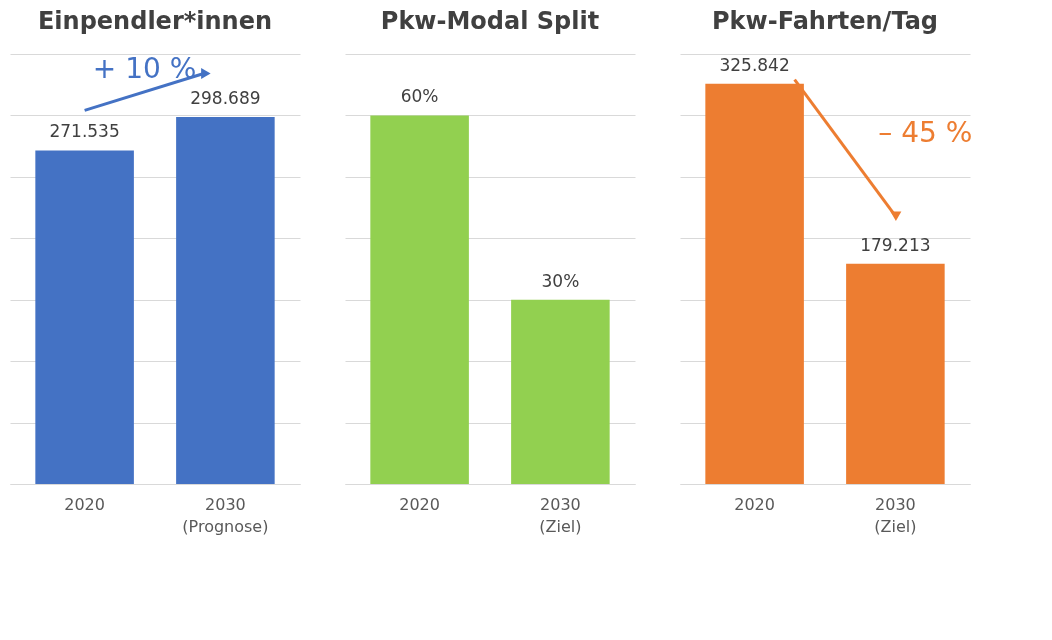 The width and height of the screenshot is (1052, 640). What do you see at coordinates (925, 132) in the screenshot?
I see `annotation: – 45 %` at bounding box center [925, 132].